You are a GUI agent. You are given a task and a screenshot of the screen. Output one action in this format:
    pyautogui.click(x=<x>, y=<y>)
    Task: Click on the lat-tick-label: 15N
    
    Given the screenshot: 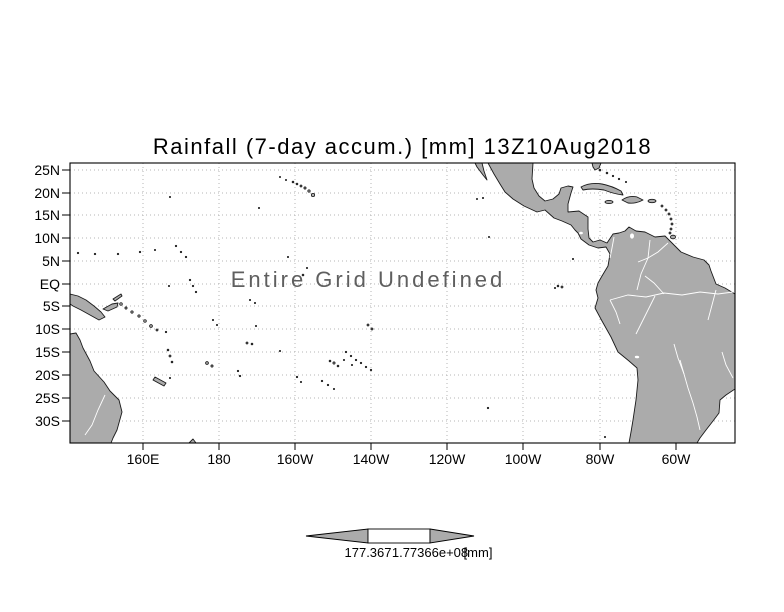 What is the action you would take?
    pyautogui.click(x=47, y=215)
    